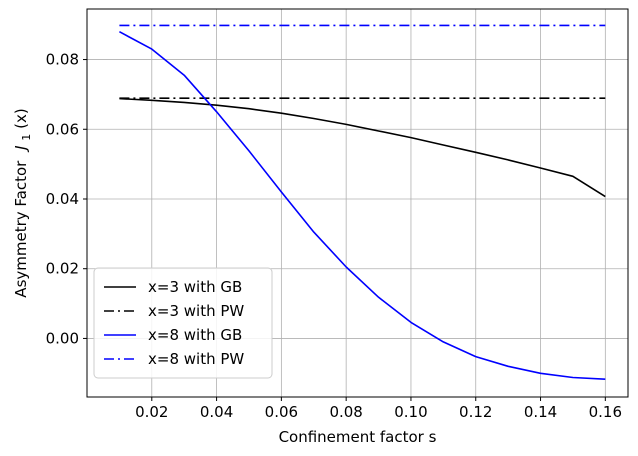  I want to click on y-axis-label-argument: (x), so click(21, 118).